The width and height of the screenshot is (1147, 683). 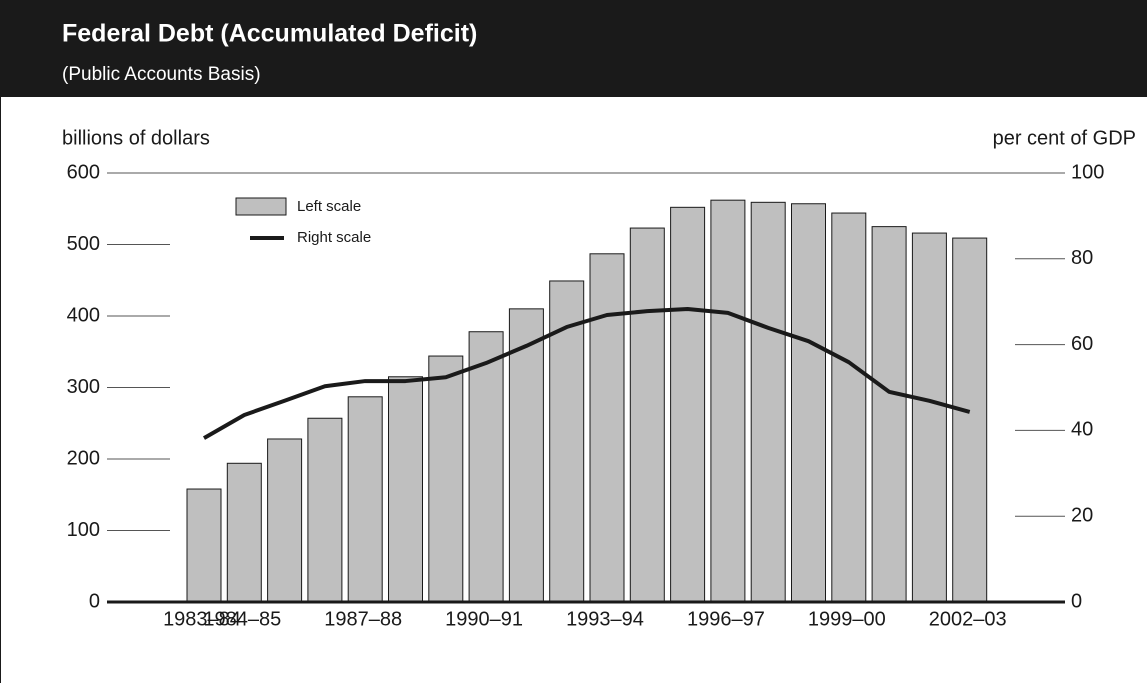 What do you see at coordinates (1076, 601) in the screenshot?
I see `y2-tick-label: 0` at bounding box center [1076, 601].